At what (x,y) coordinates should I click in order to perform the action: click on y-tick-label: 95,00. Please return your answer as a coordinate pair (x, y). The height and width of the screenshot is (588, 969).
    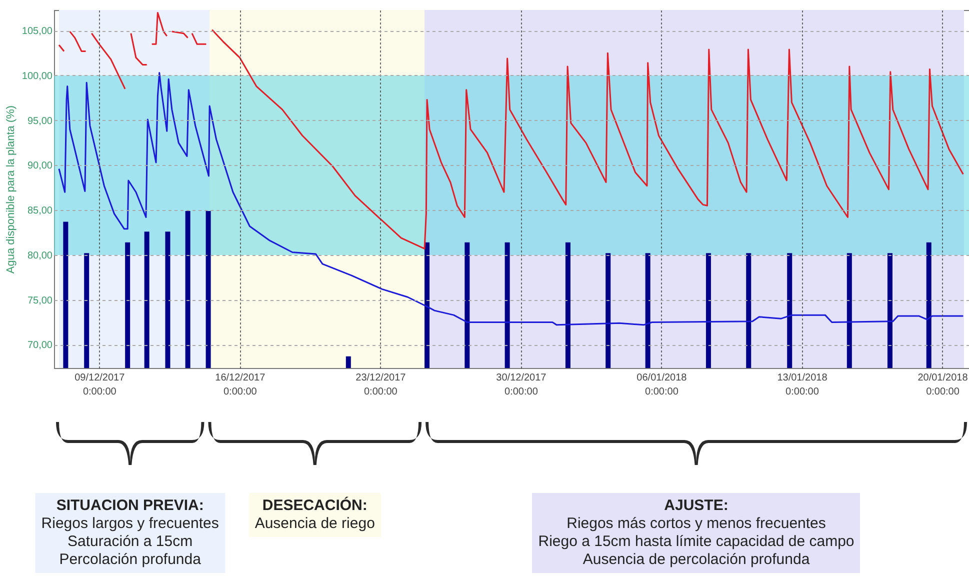
    Looking at the image, I should click on (40, 121).